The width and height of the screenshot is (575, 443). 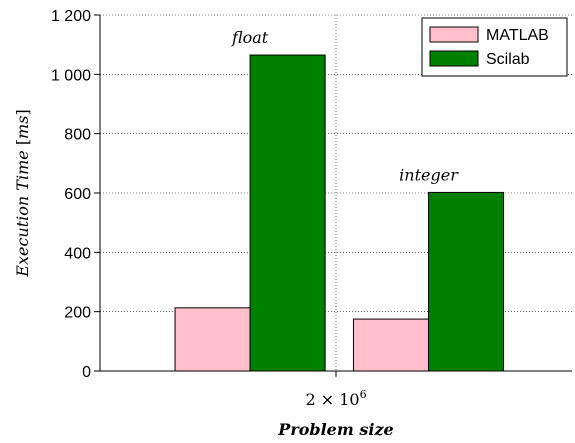 I want to click on x-axis-label: Problem size, so click(x=335, y=429).